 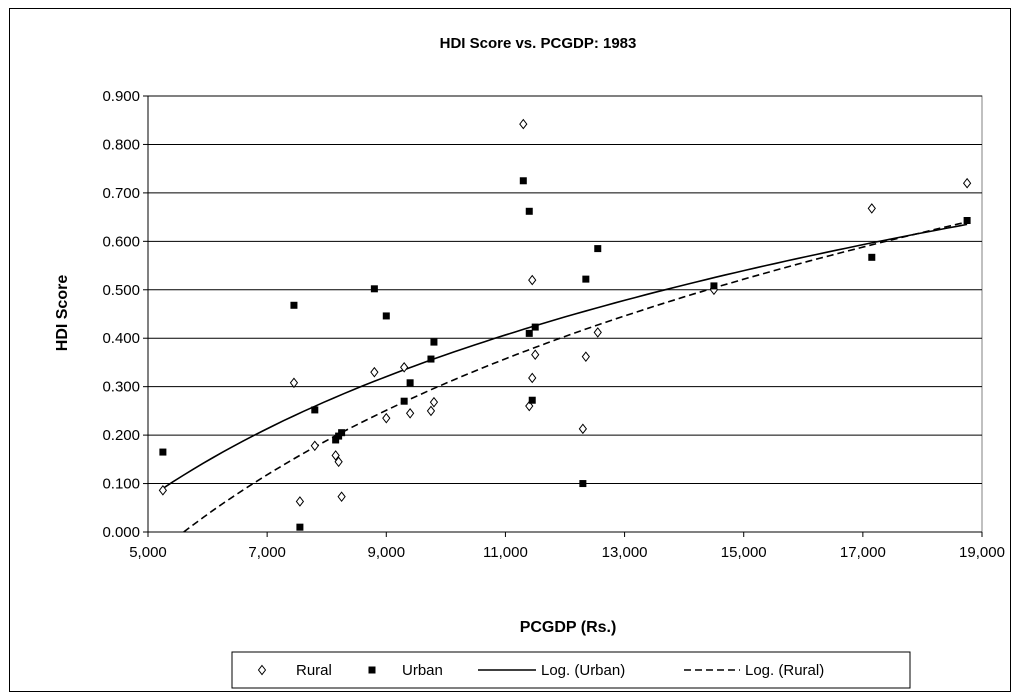 What do you see at coordinates (121, 387) in the screenshot?
I see `y-tick-label: 0.300` at bounding box center [121, 387].